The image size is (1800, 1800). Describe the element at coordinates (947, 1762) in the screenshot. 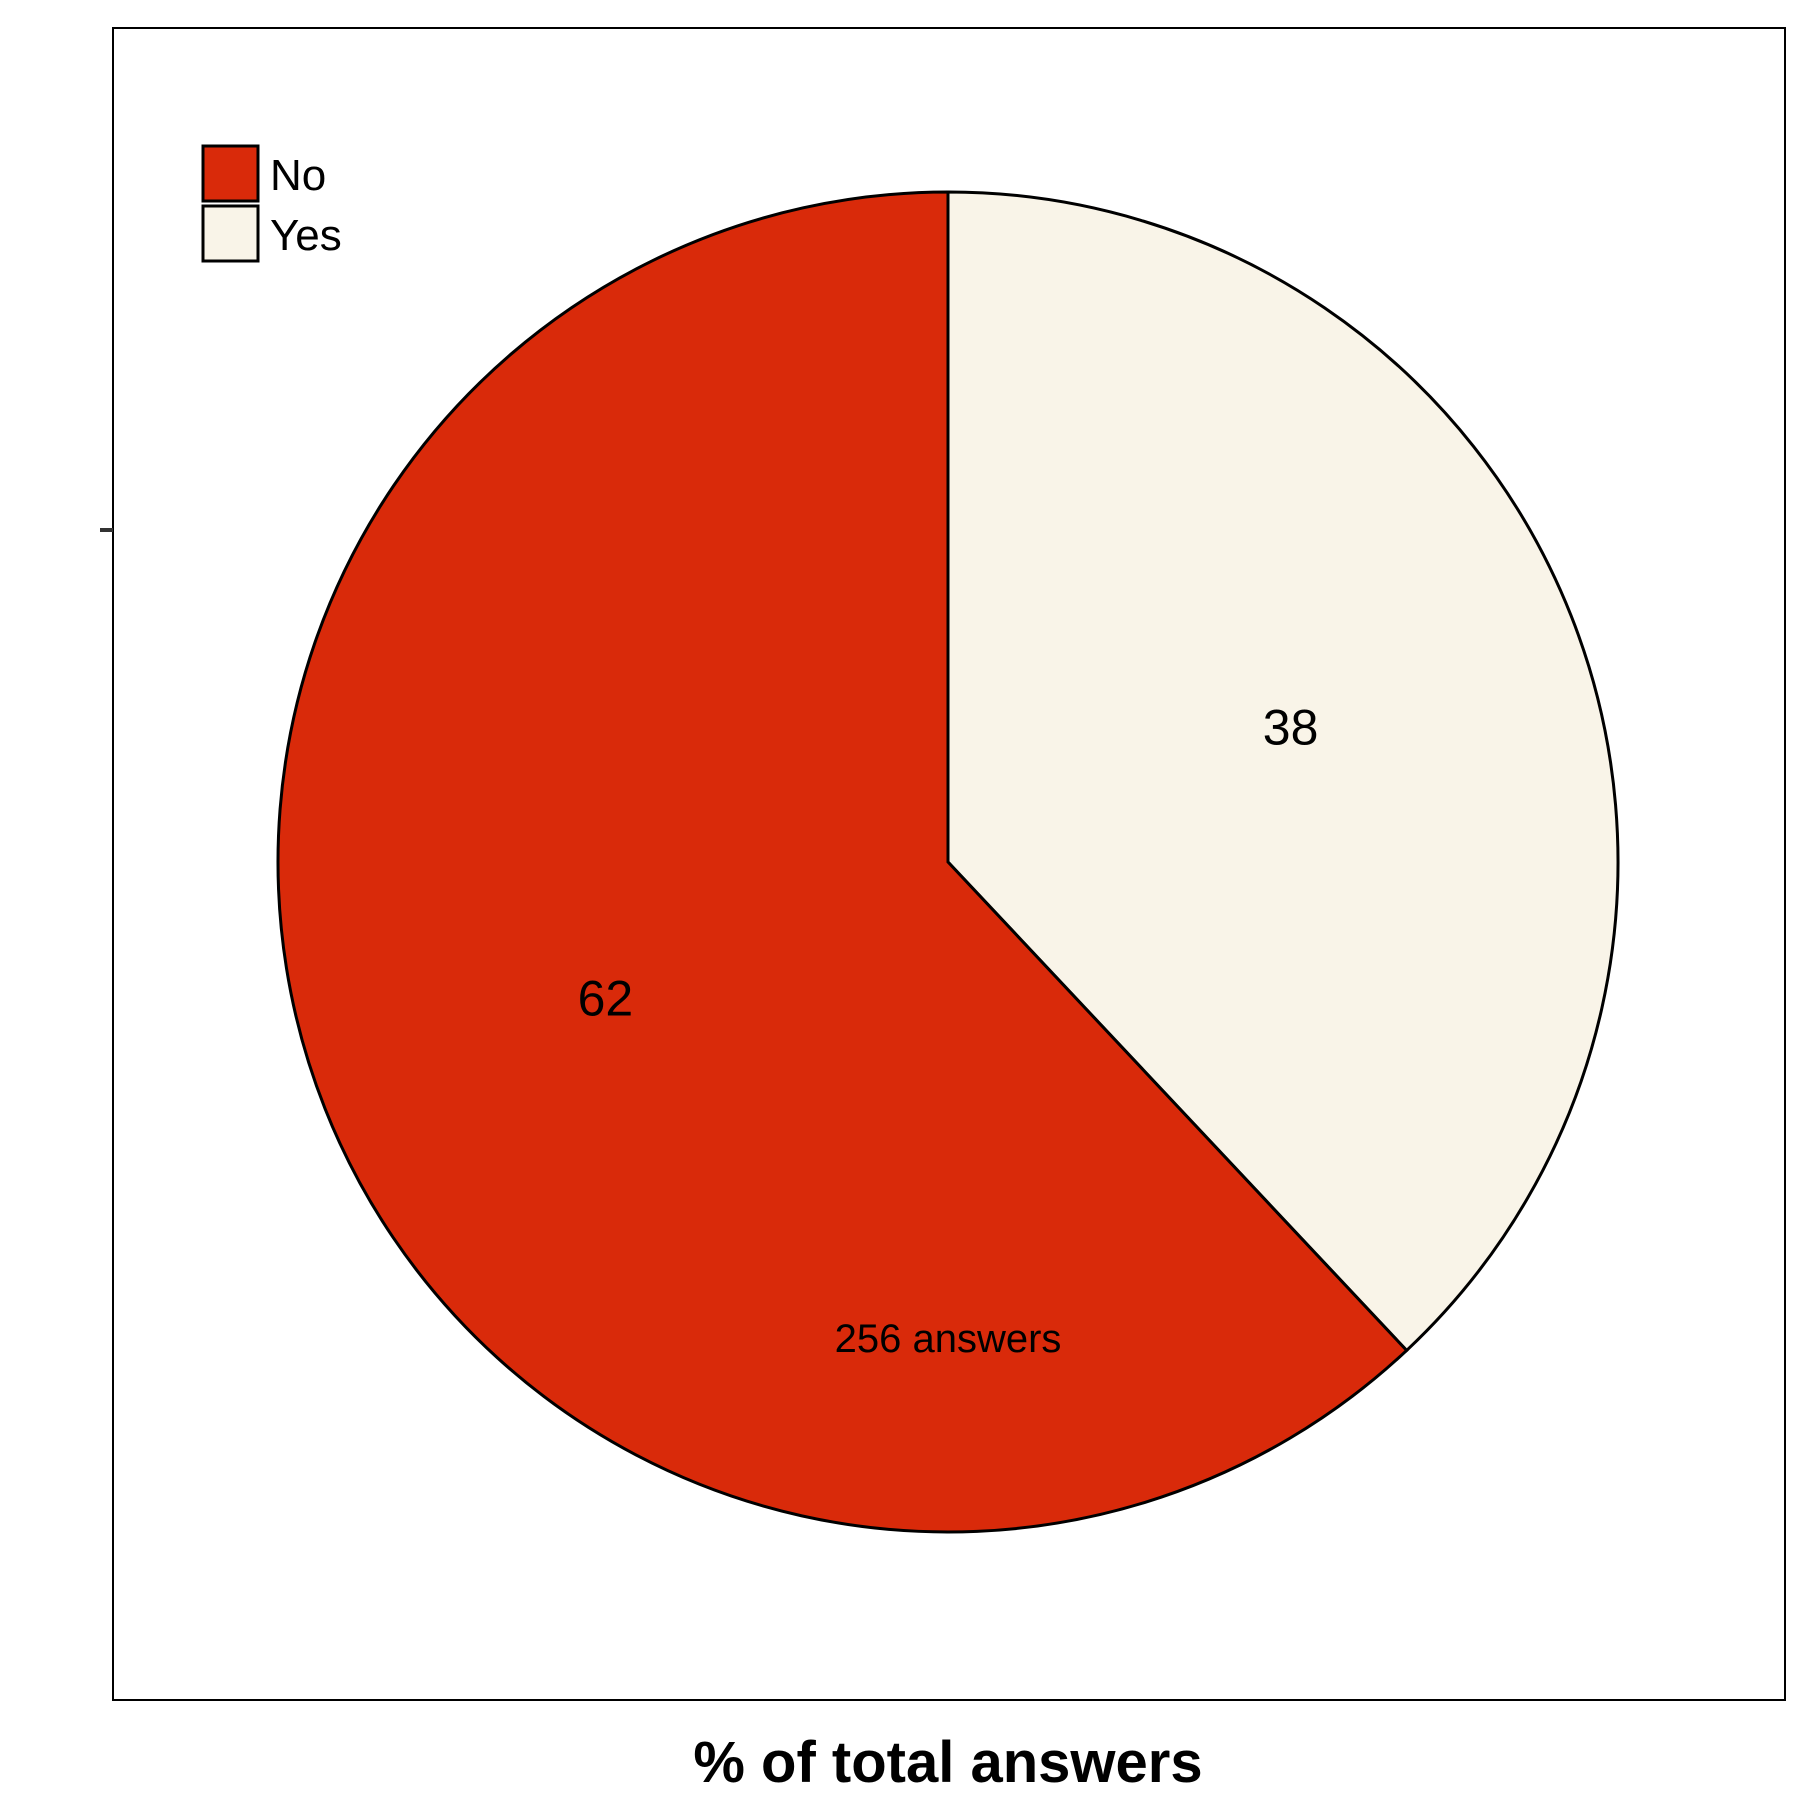

I see `x-axis-label: % of total answers` at that location.